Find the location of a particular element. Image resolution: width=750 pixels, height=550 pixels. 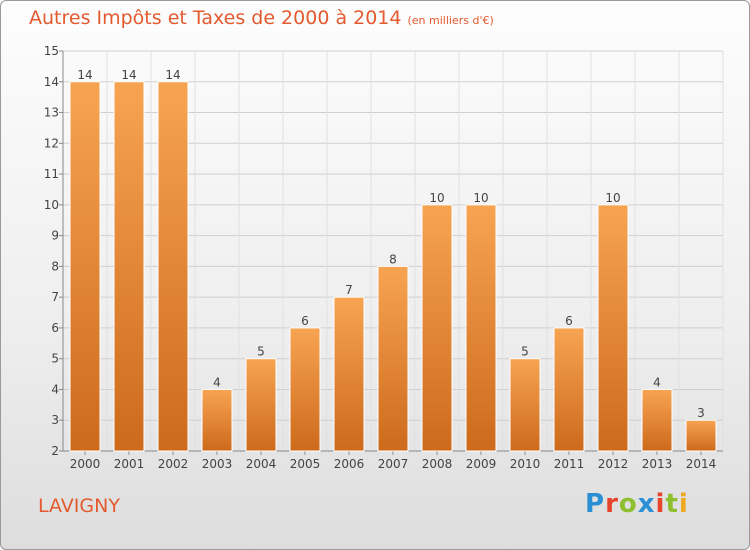

y-tick-label: 15 is located at coordinates (51, 51).